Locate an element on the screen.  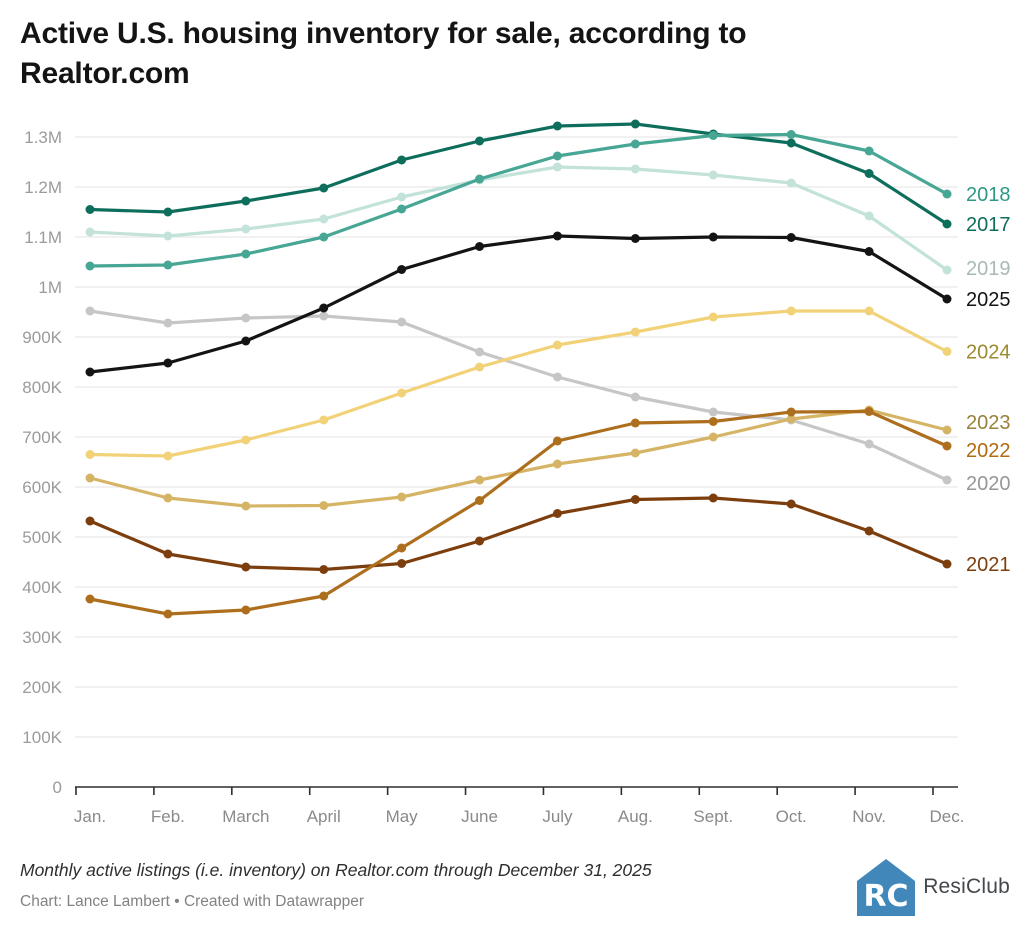
point-2018-May is located at coordinates (402, 209).